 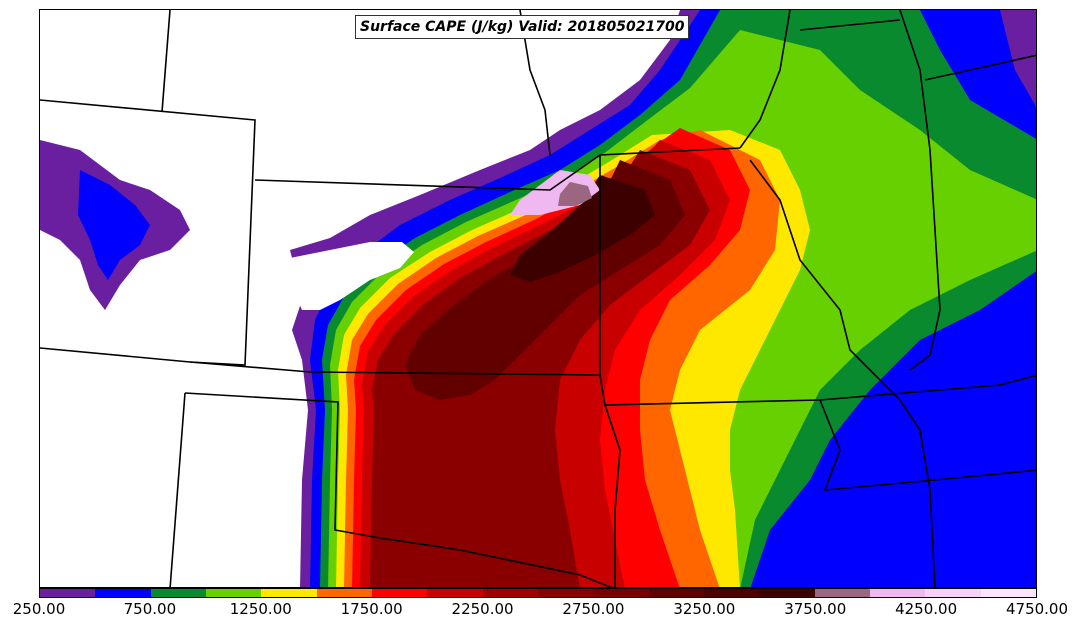 I want to click on cape-region-peak, so click(x=582, y=228).